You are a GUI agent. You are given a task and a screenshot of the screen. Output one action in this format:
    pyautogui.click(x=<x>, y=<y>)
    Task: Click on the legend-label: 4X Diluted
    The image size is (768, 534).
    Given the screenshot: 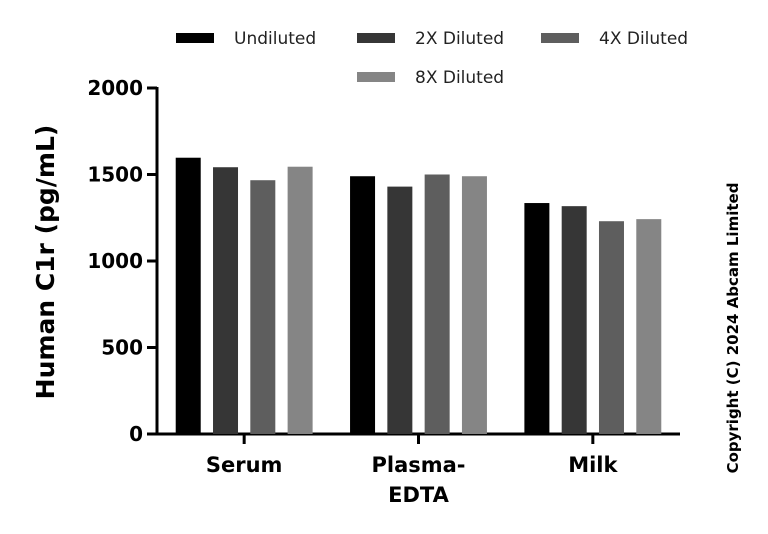 What is the action you would take?
    pyautogui.click(x=643, y=39)
    